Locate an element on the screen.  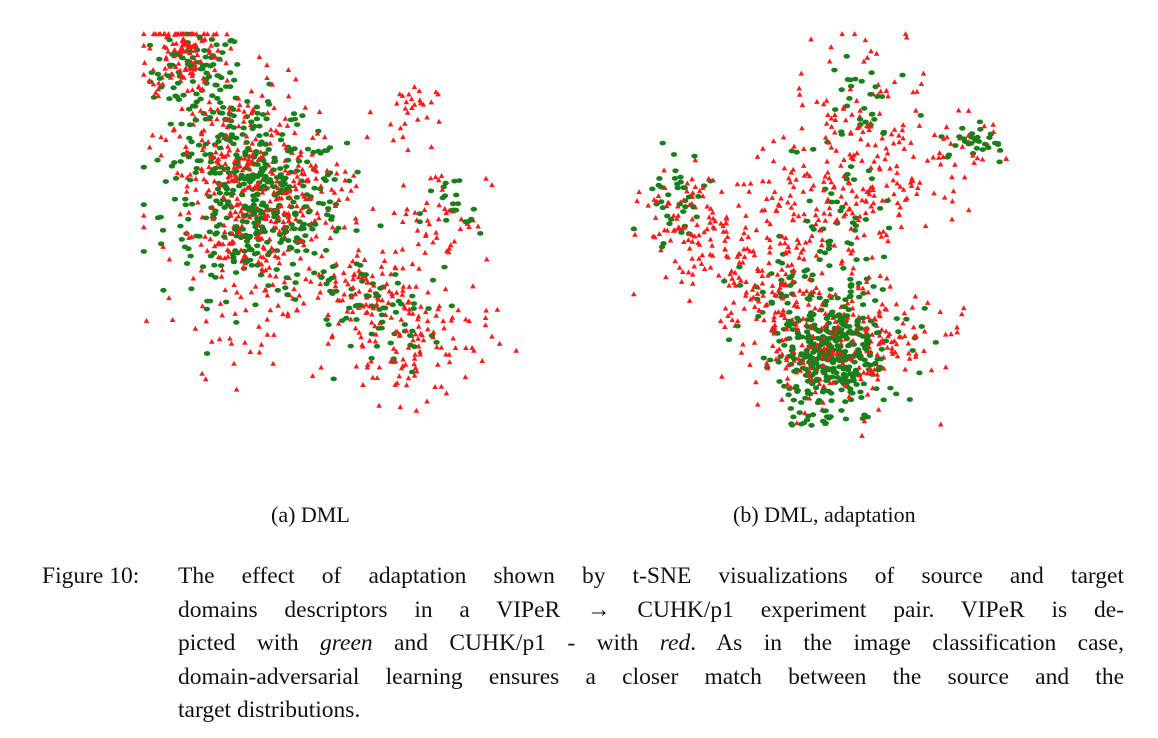
caption-text: target distributions. is located at coordinates (269, 710).